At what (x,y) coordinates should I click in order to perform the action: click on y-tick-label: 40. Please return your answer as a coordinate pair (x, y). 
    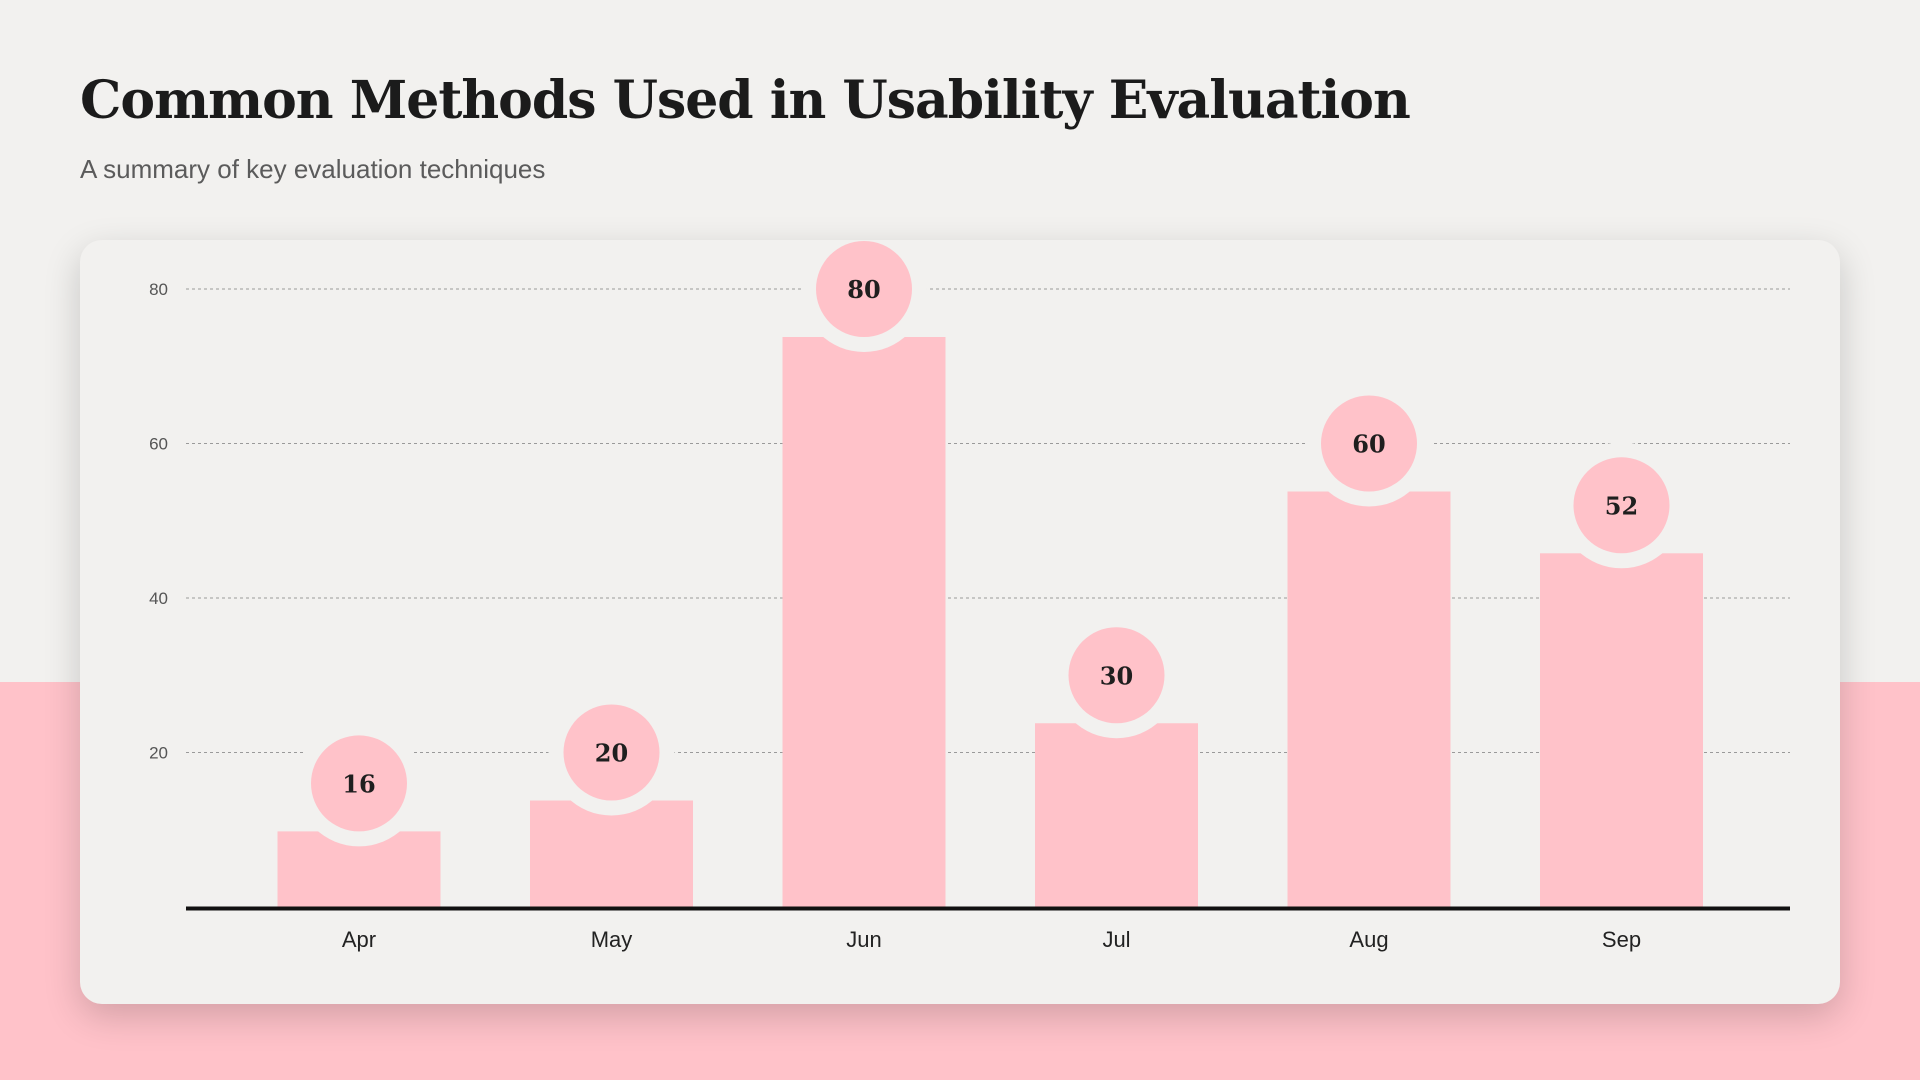
    Looking at the image, I should click on (158, 598).